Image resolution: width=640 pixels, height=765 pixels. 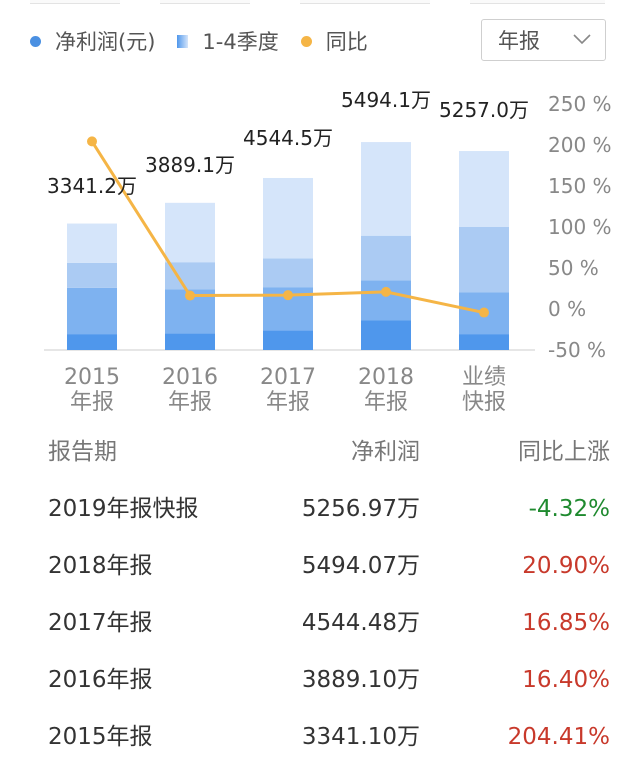 What do you see at coordinates (105, 42) in the screenshot?
I see `legend-label: 净利润(元)` at bounding box center [105, 42].